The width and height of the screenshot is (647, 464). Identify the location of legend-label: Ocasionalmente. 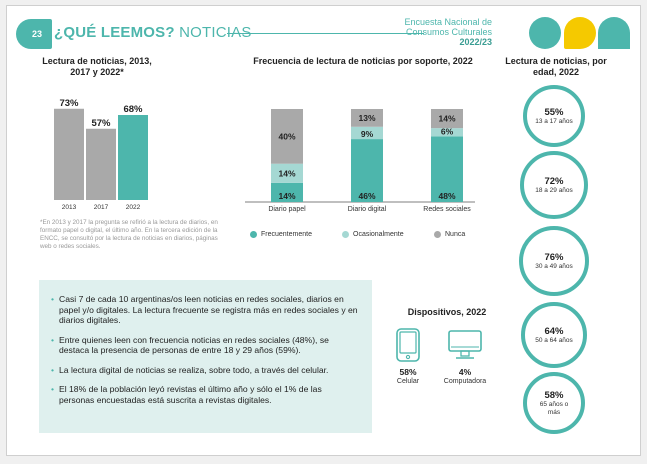
(378, 234).